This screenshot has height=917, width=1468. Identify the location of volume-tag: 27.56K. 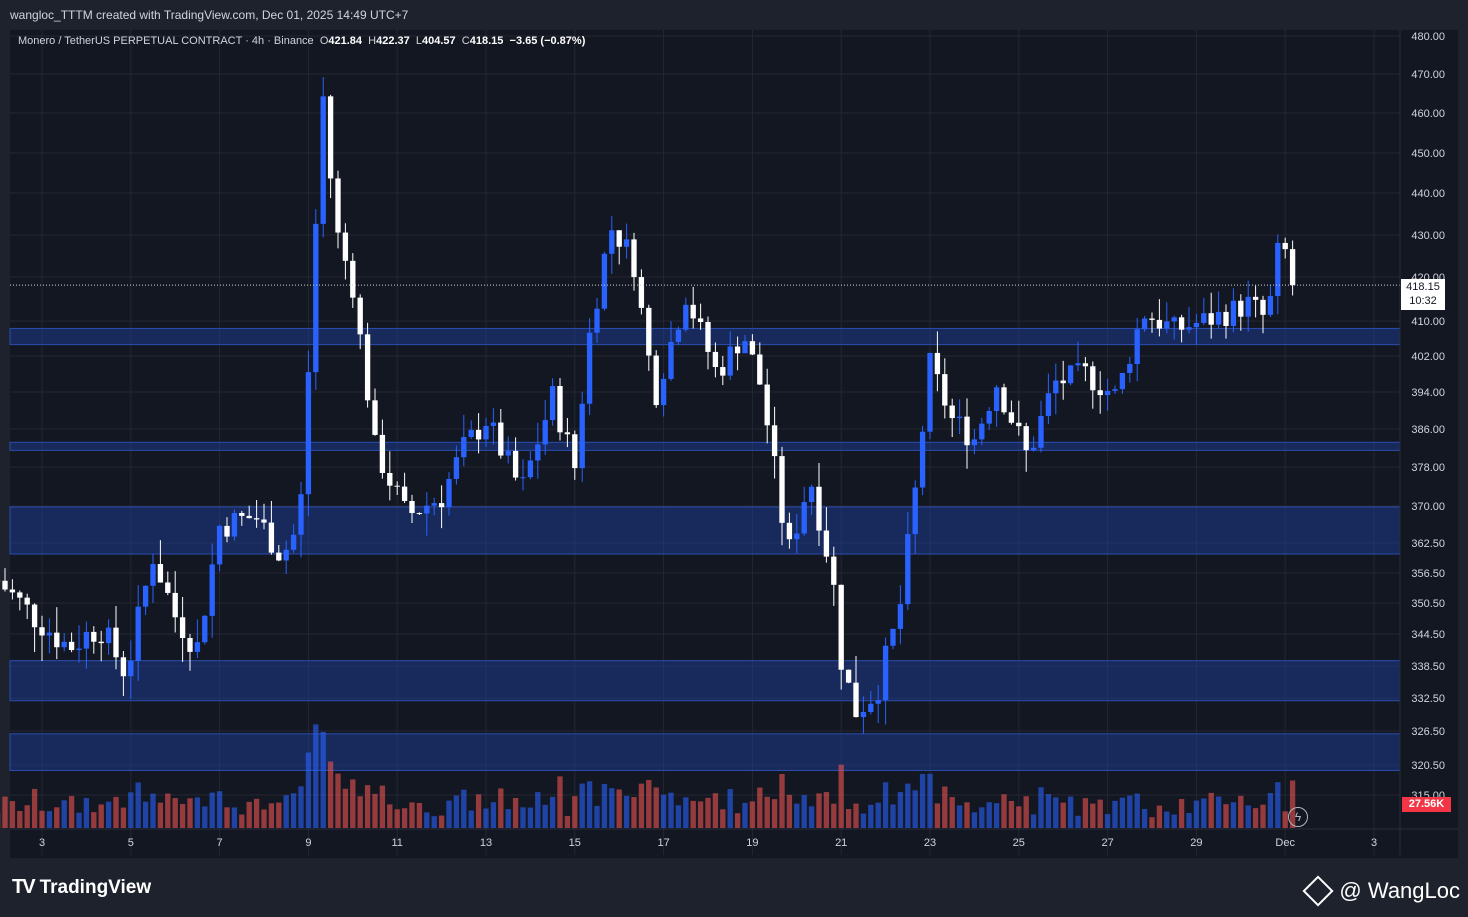
(1426, 804).